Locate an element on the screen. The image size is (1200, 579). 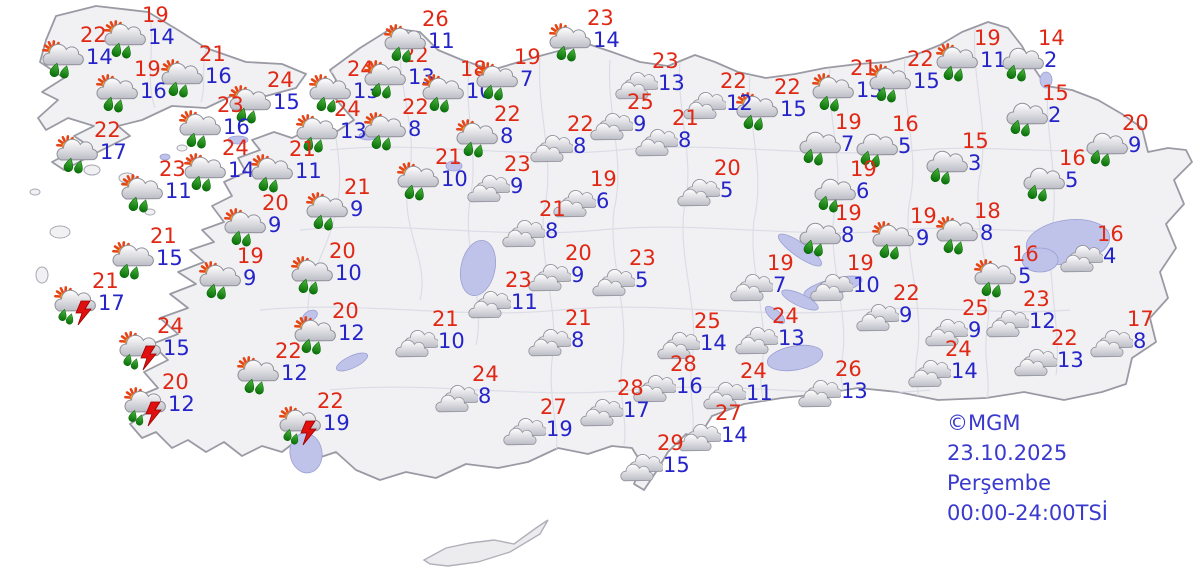
weather-station: 21 15 is located at coordinates (150, 260).